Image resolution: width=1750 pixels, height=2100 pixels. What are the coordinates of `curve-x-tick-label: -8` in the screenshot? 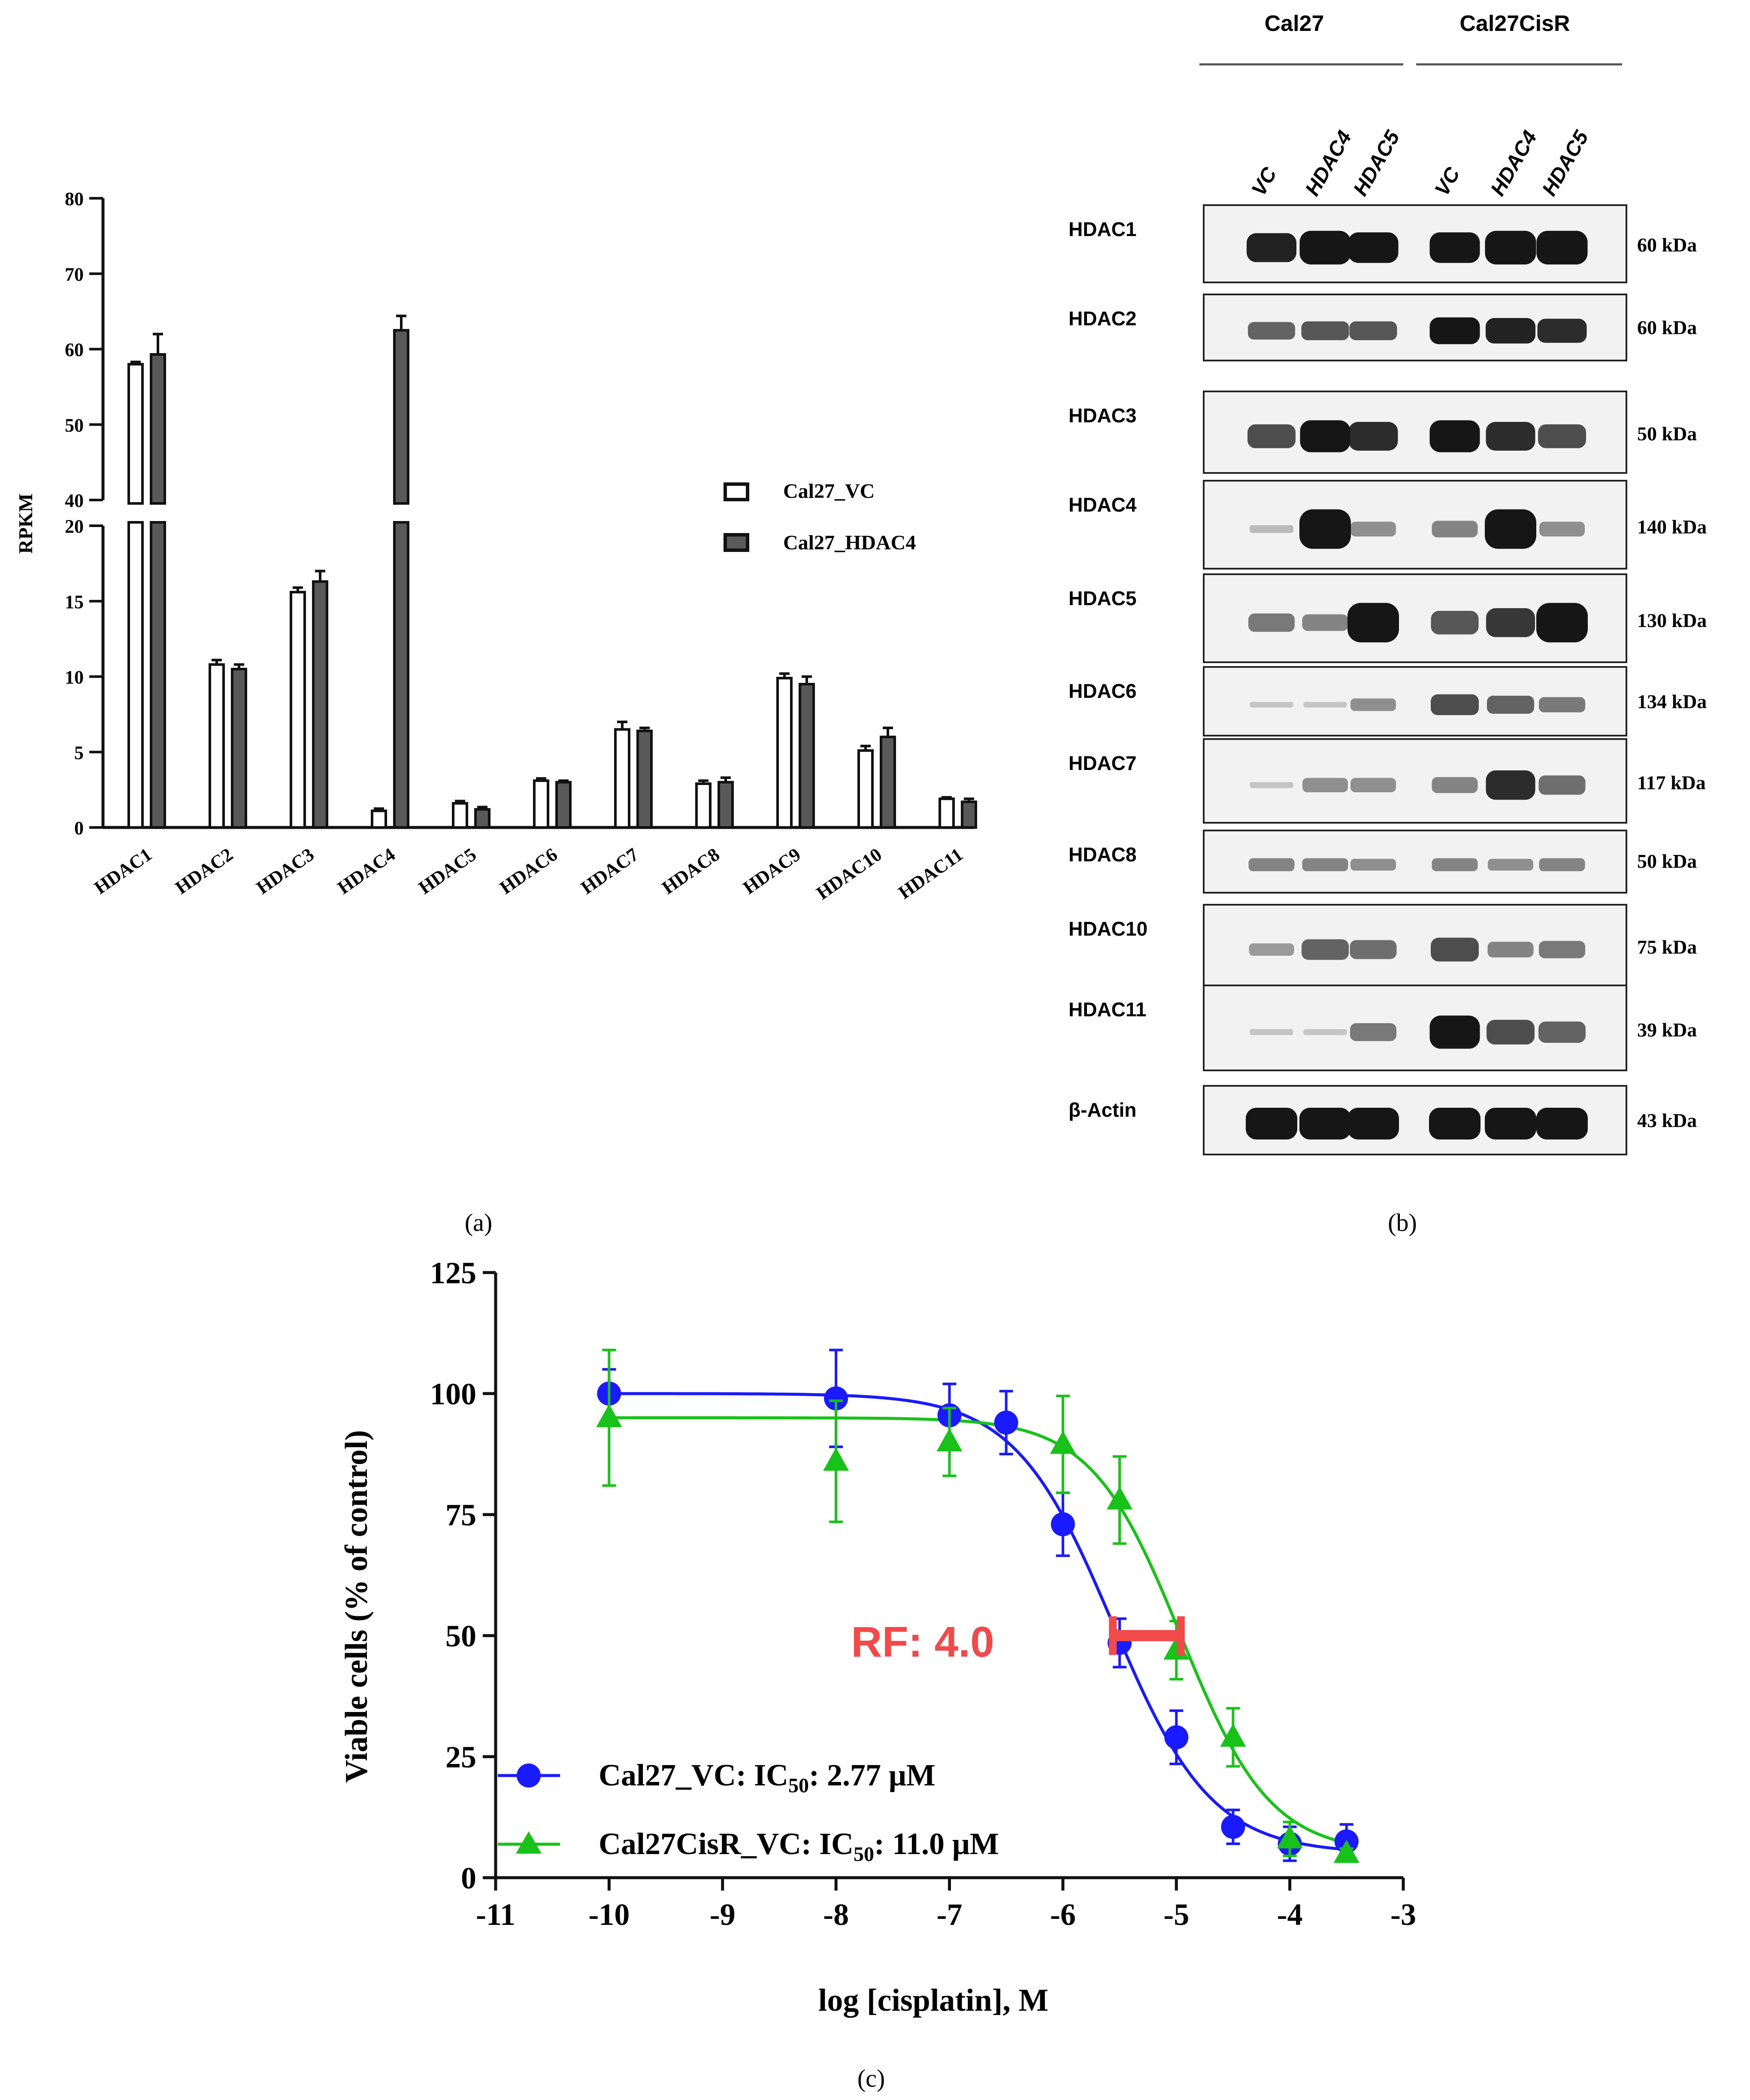 It's located at (836, 1914).